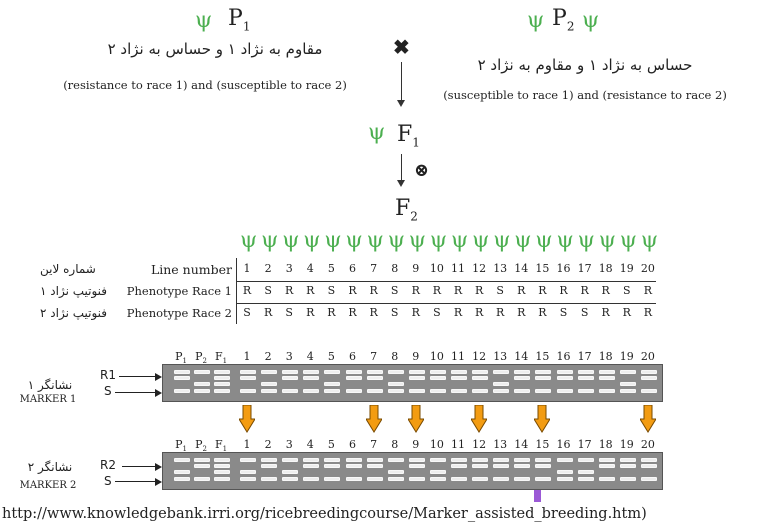 This screenshot has width=763, height=530. What do you see at coordinates (458, 268) in the screenshot?
I see `line-number-cell: 11` at bounding box center [458, 268].